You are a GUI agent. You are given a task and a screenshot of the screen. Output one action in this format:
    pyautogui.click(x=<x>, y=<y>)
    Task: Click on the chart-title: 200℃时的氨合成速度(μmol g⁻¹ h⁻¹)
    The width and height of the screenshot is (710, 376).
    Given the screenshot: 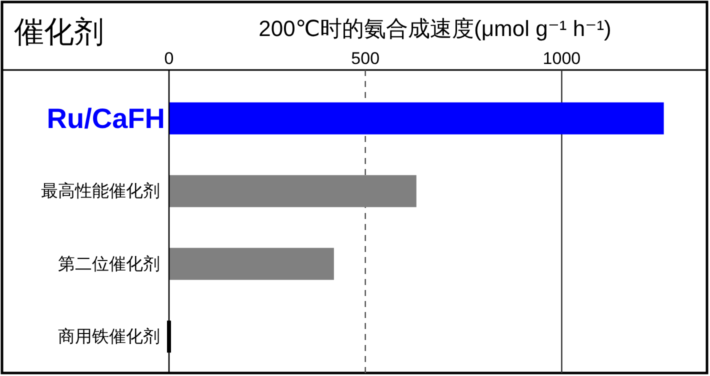 What is the action you would take?
    pyautogui.click(x=435, y=28)
    